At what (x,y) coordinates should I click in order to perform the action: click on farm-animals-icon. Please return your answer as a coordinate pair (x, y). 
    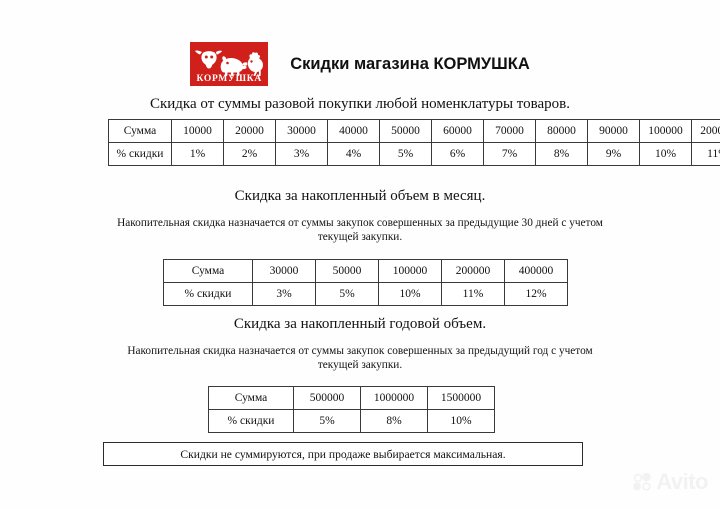
    Looking at the image, I should click on (229, 63).